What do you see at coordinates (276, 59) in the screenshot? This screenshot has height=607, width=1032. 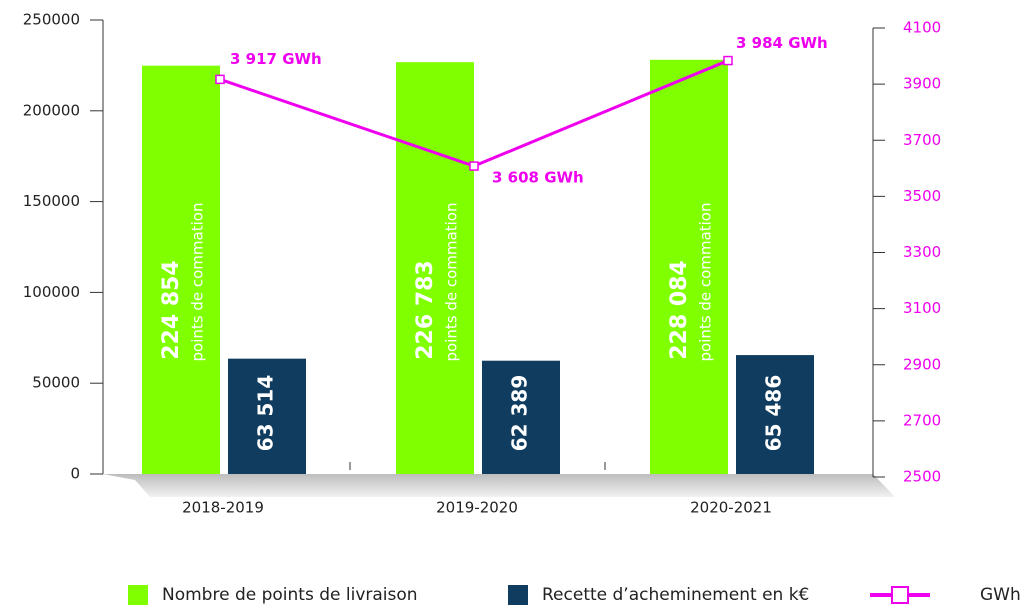 I see `line-value-label: 3 917 GWh` at bounding box center [276, 59].